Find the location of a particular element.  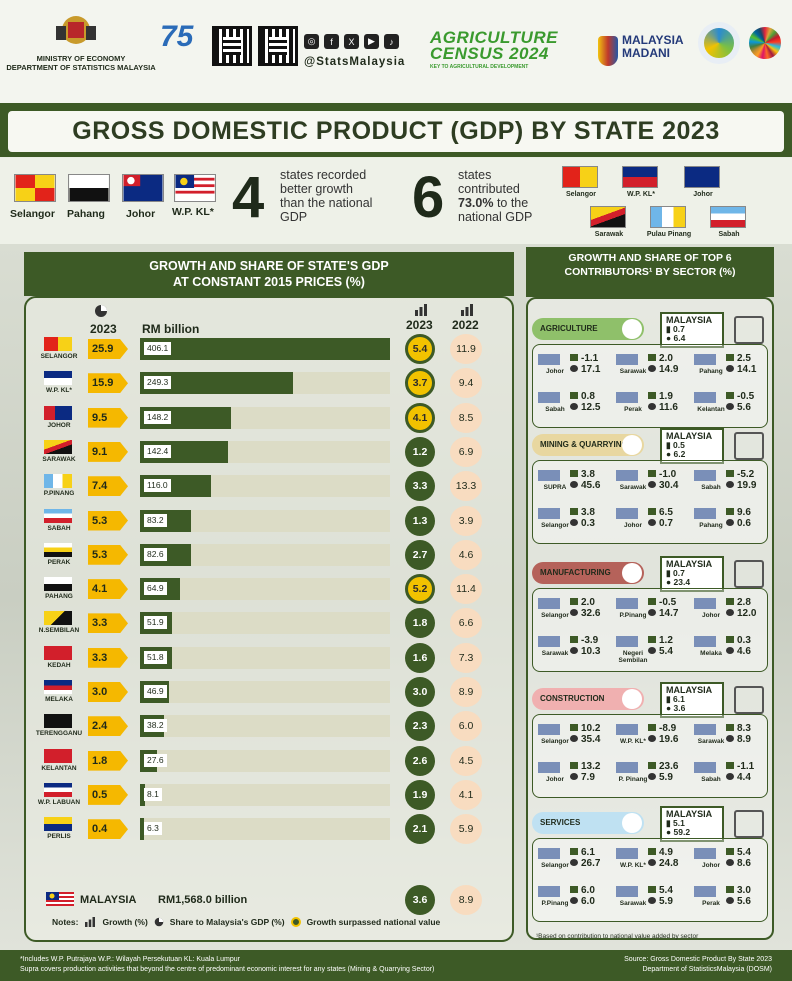

malaysia-sector-box: MALAYSIA ▮ 0.7 ● 23.4 is located at coordinates (692, 574).